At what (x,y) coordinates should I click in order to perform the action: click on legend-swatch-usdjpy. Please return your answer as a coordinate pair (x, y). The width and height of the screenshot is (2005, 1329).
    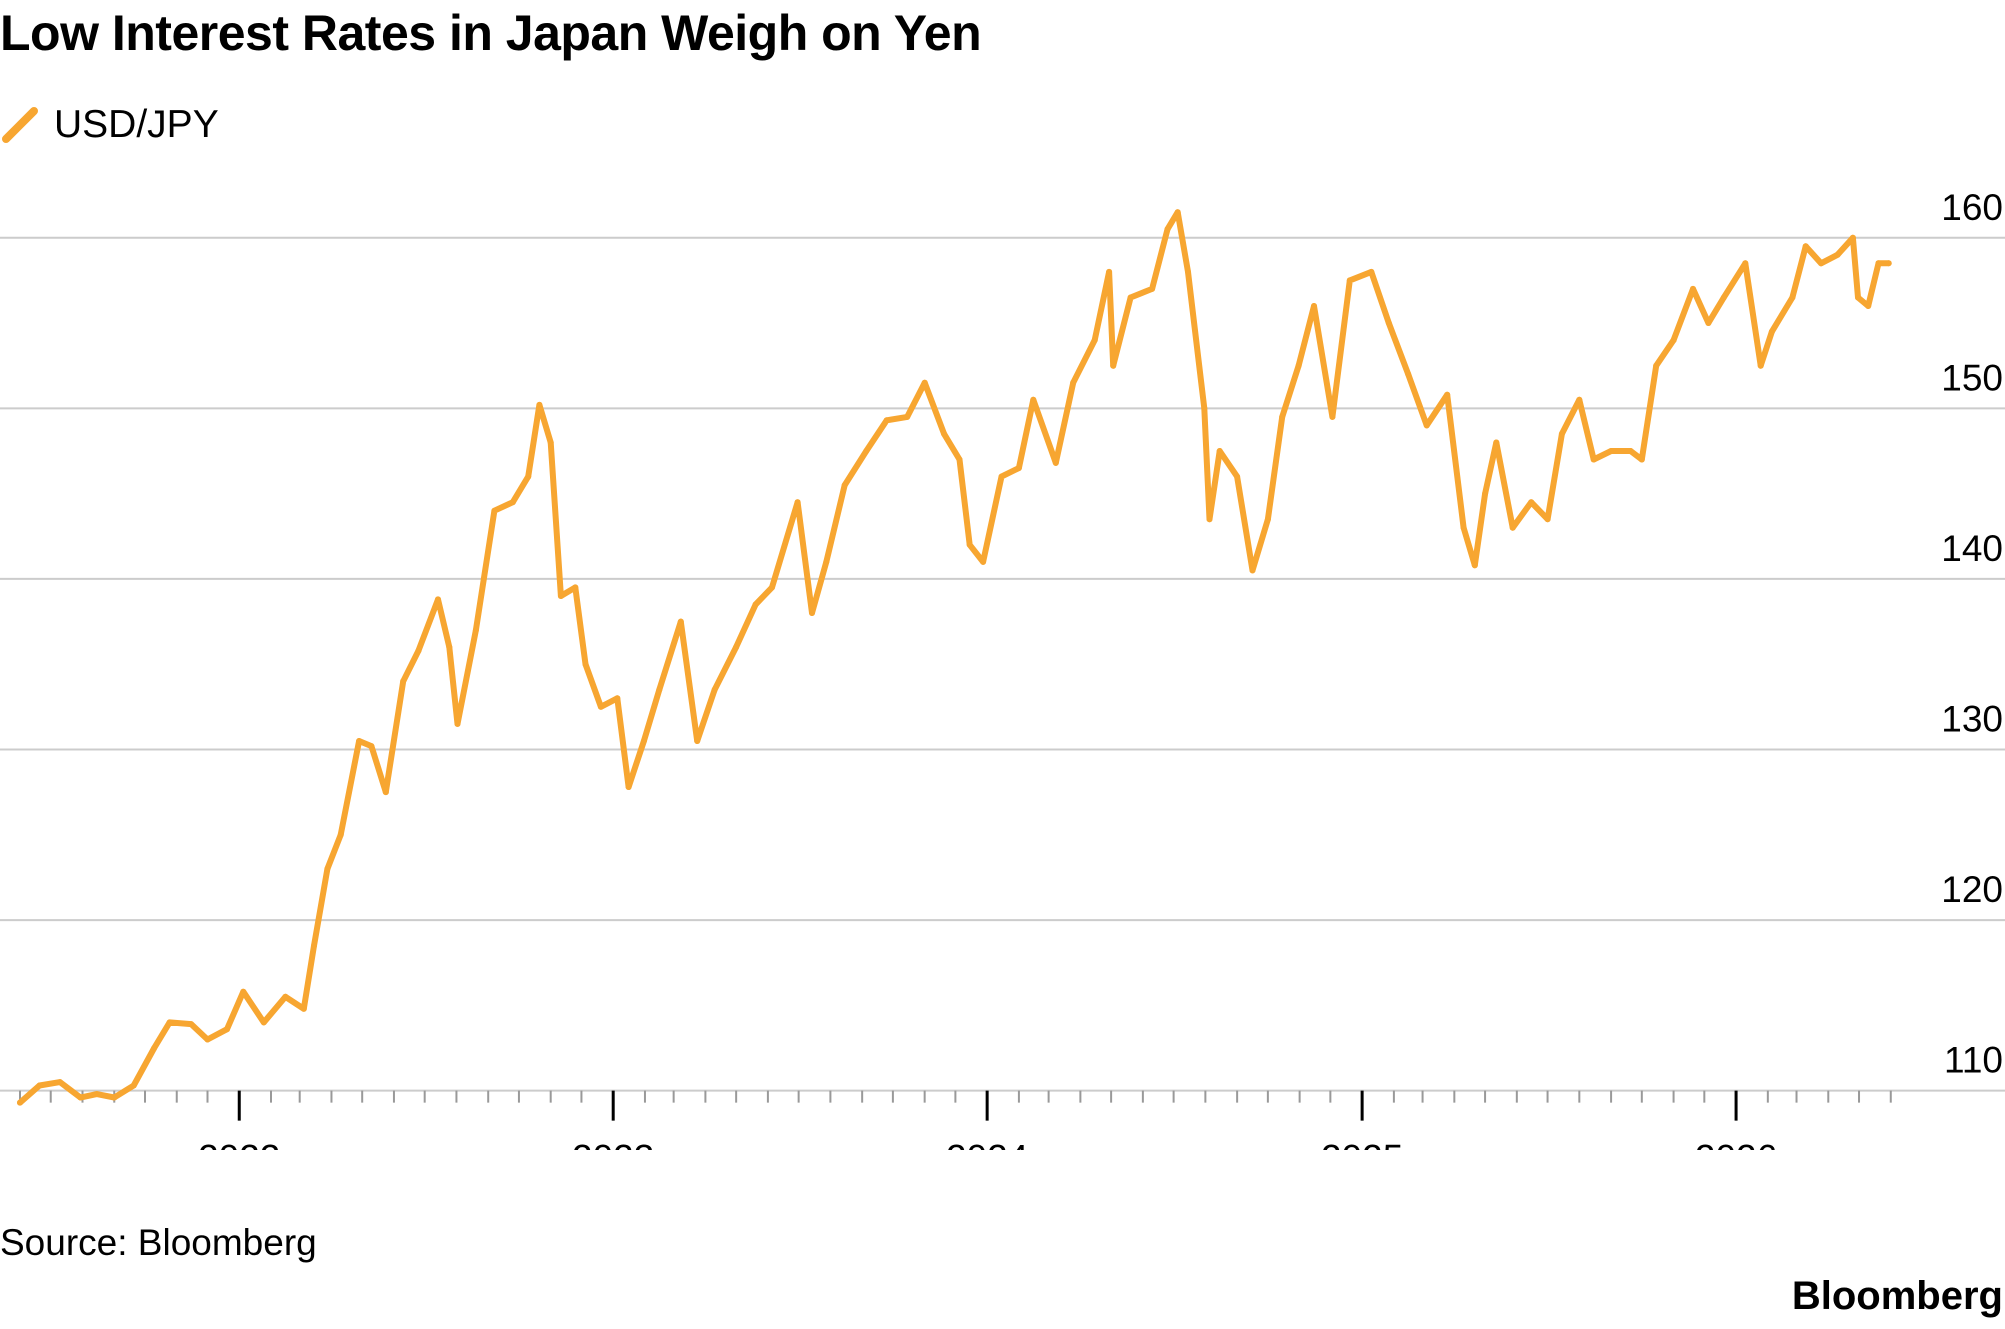
    Looking at the image, I should click on (20, 125).